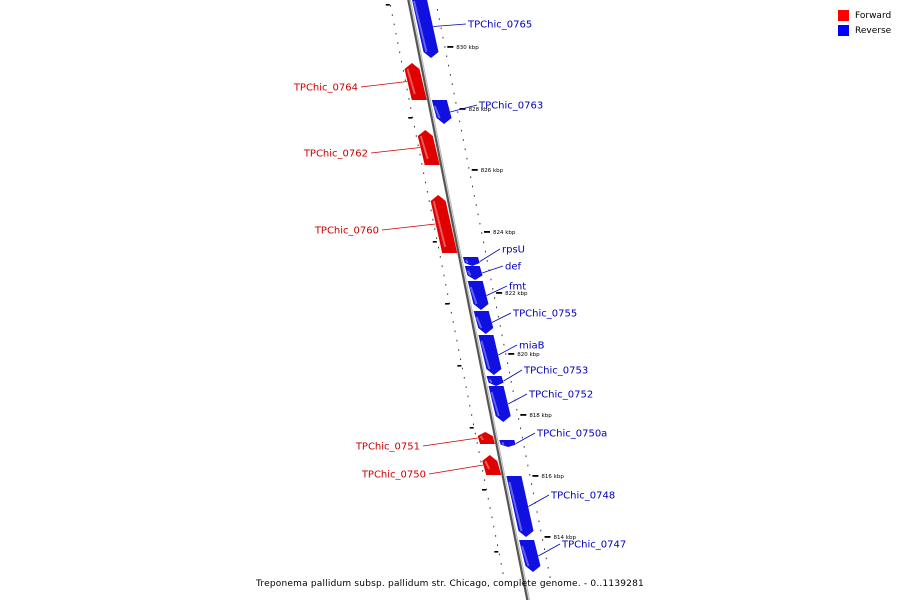 This screenshot has height=600, width=900. I want to click on genome-backbone, so click(468, 300).